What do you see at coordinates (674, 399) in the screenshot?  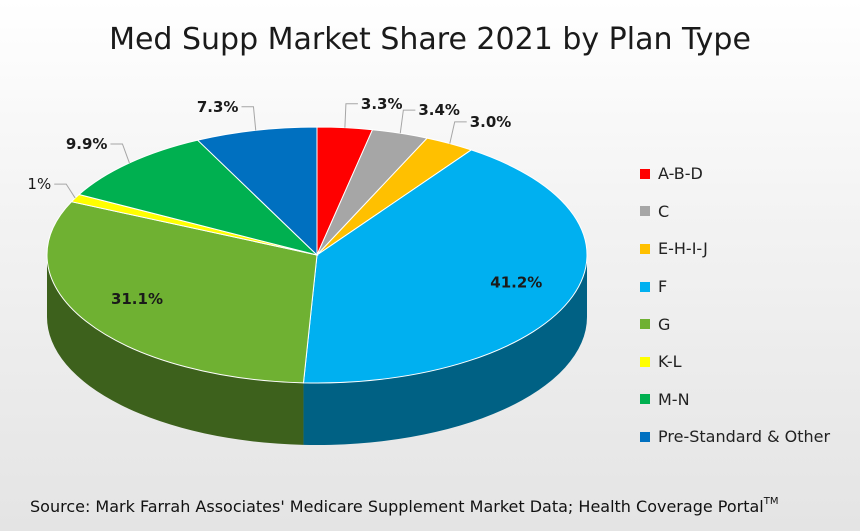 I see `legend-label-m-n: M-N` at bounding box center [674, 399].